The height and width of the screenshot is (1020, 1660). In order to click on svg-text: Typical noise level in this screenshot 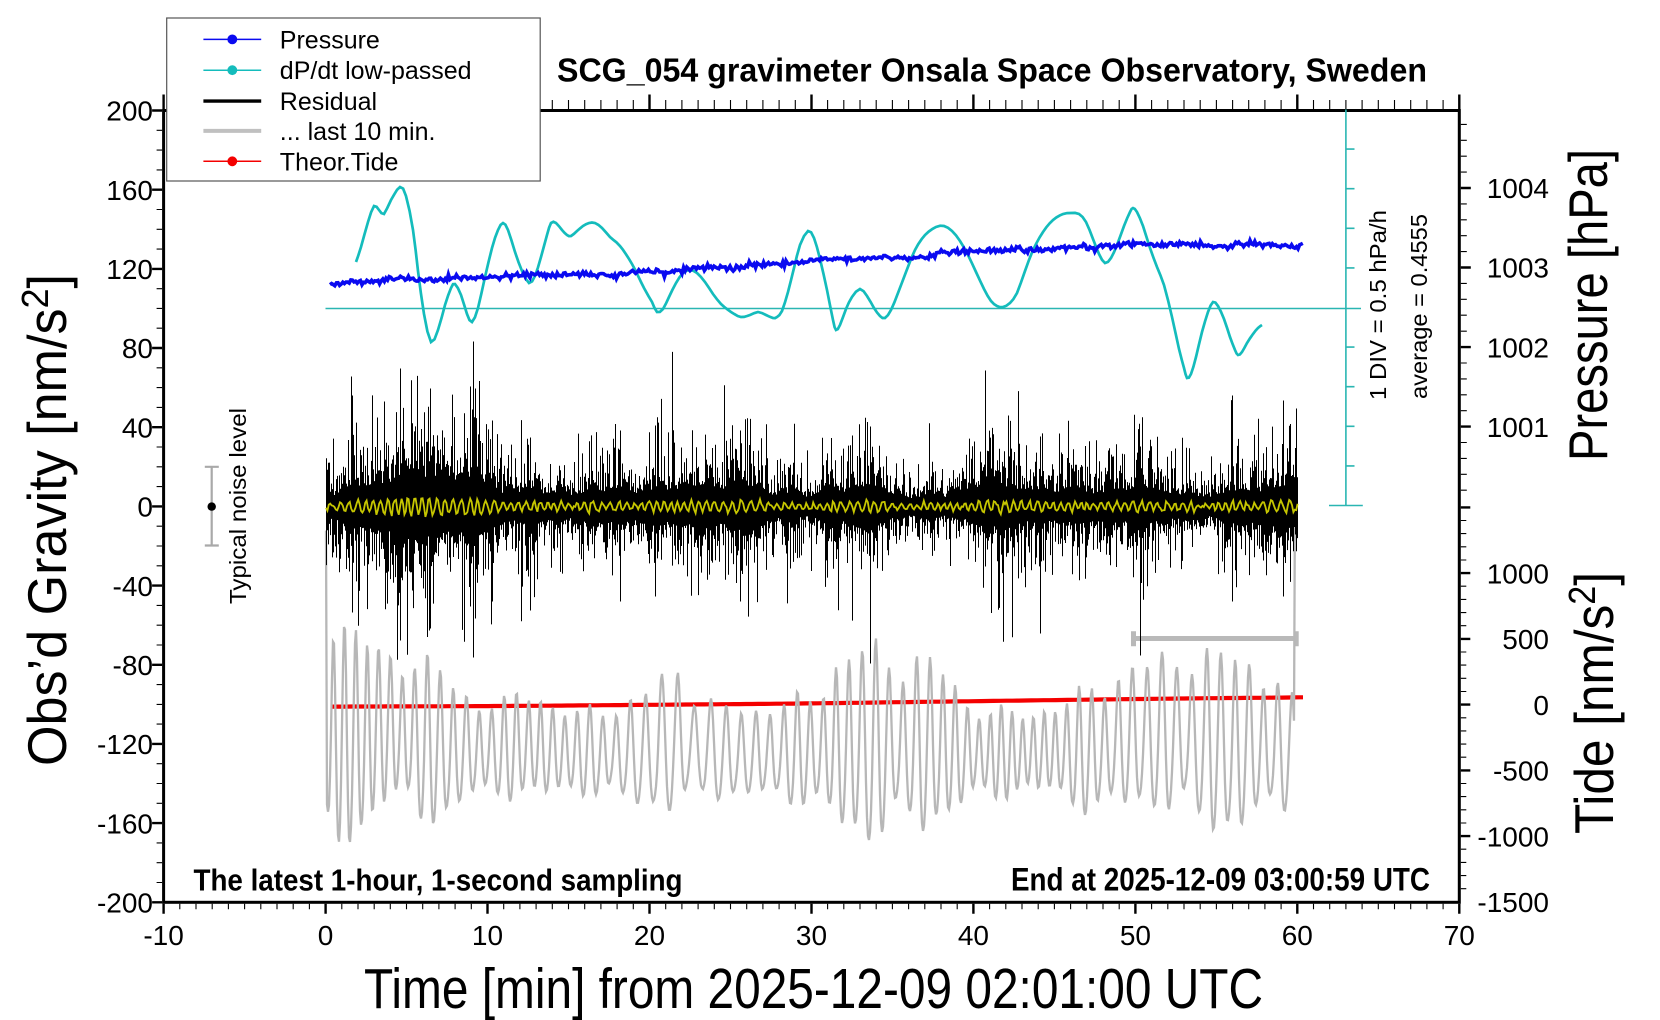, I will do `click(238, 506)`.